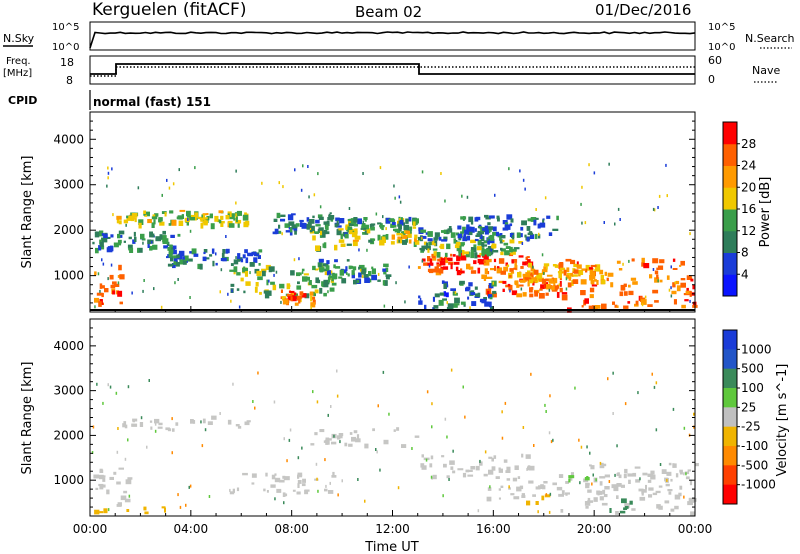 The height and width of the screenshot is (554, 800). Describe the element at coordinates (392, 69) in the screenshot. I see `frequency-trace` at that location.